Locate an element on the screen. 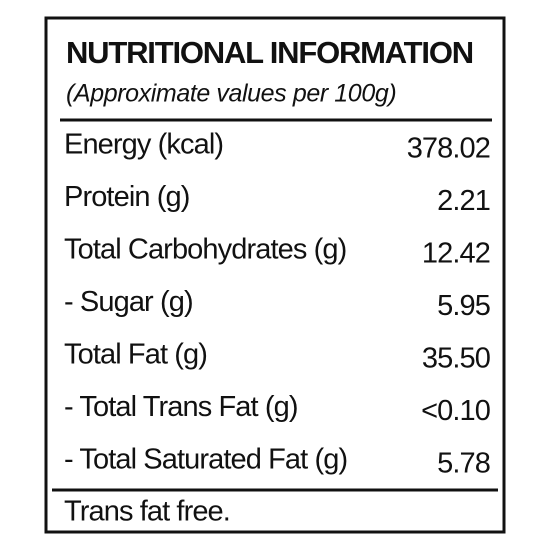 This screenshot has width=550, height=550. nutrient-value: 12.42 is located at coordinates (456, 254).